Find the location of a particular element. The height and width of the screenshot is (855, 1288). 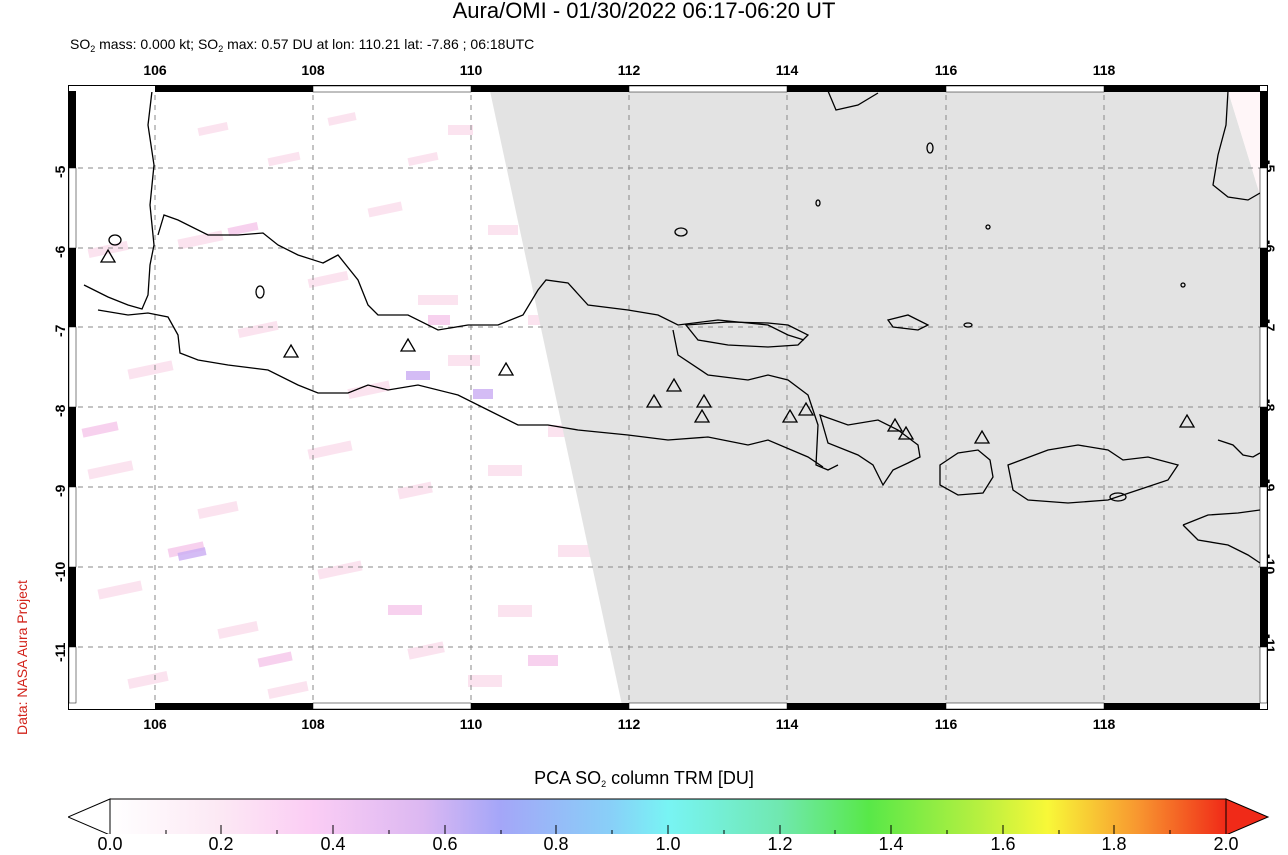

lon-tick-bottom: 110 is located at coordinates (471, 724).